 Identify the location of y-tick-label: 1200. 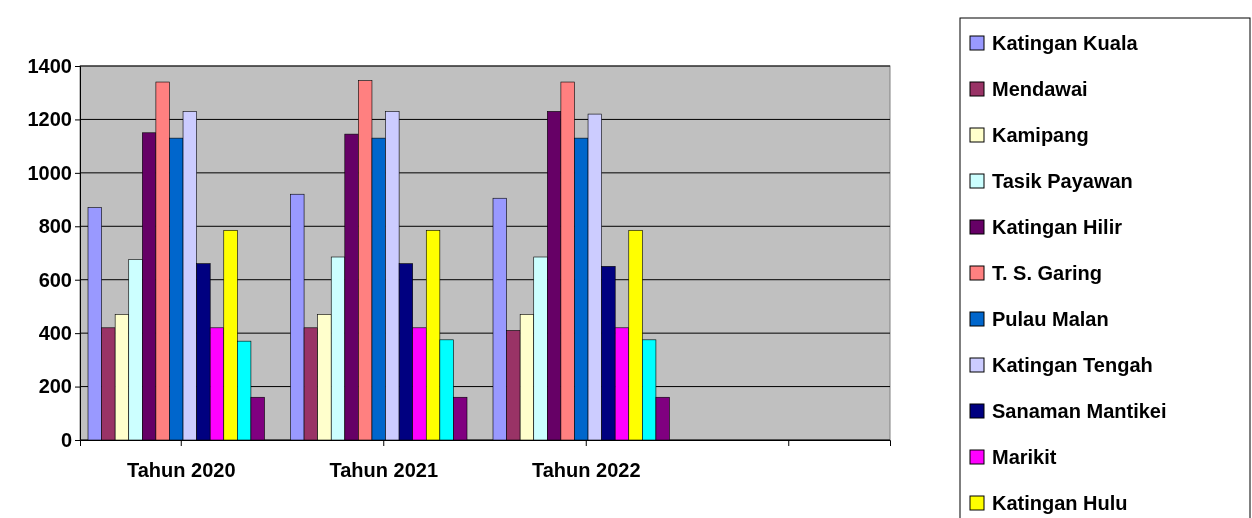
(49, 119).